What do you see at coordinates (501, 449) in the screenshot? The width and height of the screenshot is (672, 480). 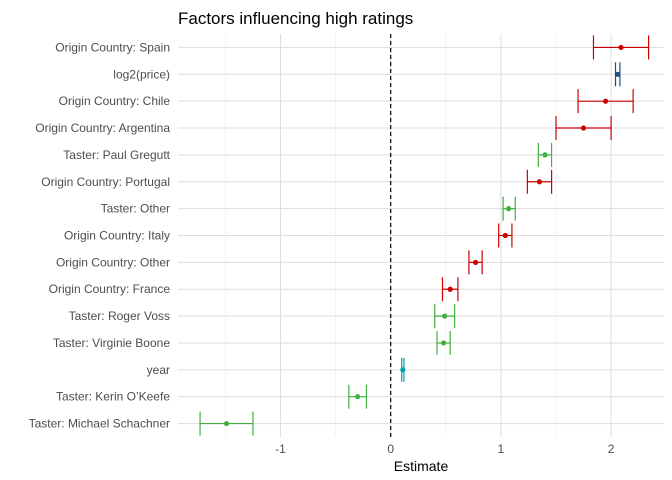 I see `x-tick-label: 1` at bounding box center [501, 449].